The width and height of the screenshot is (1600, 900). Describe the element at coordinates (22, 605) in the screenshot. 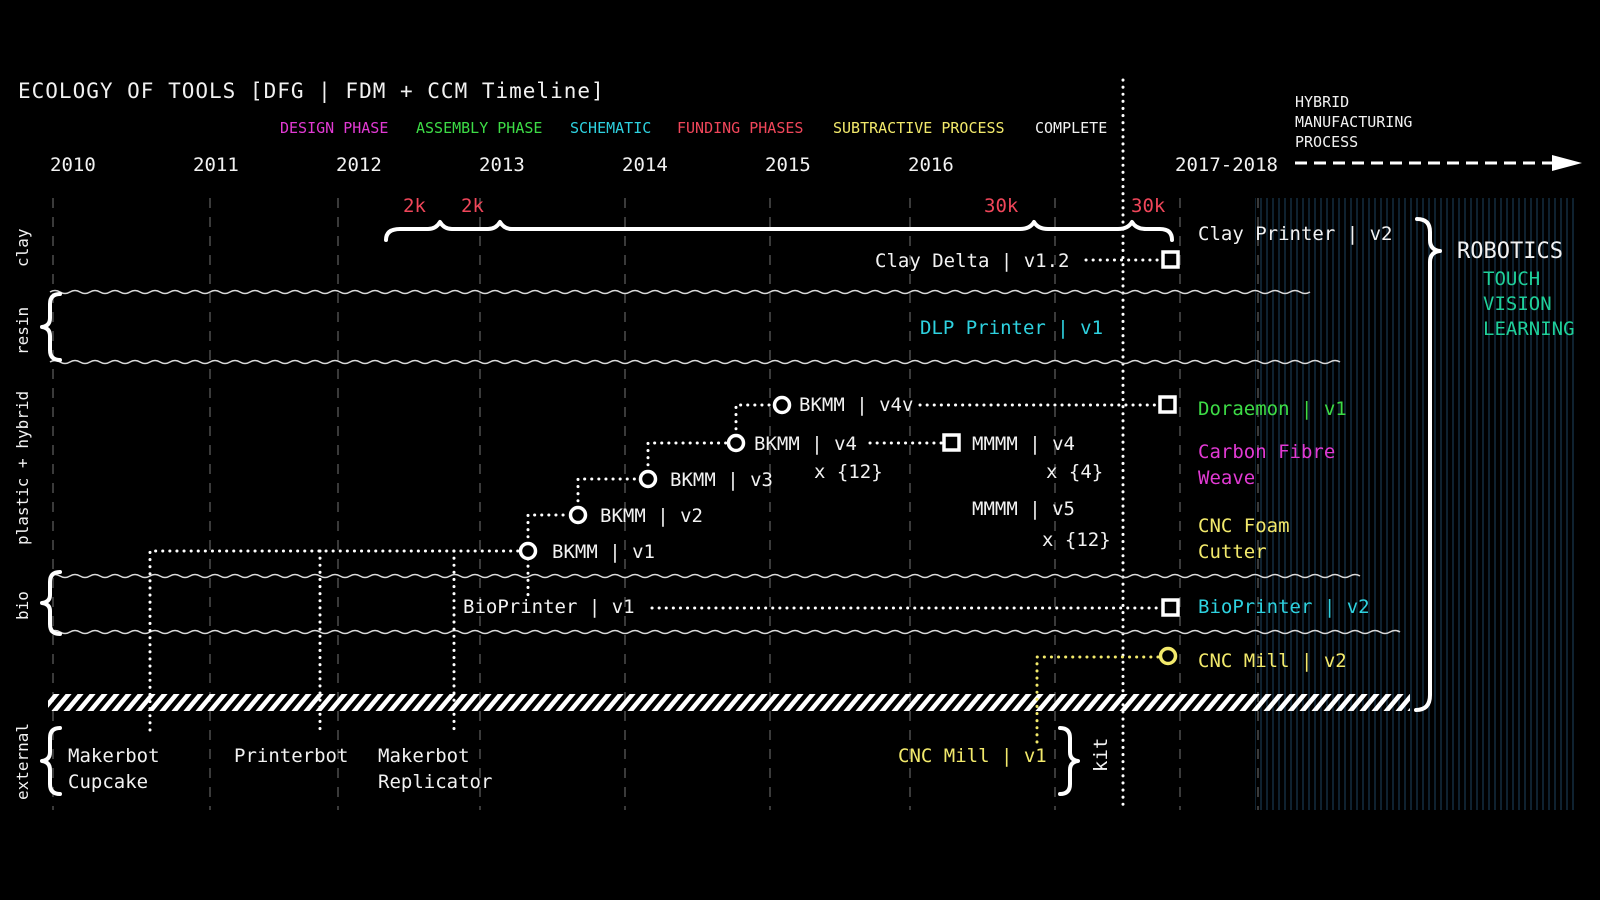

I see `category-label-bio: bio` at that location.